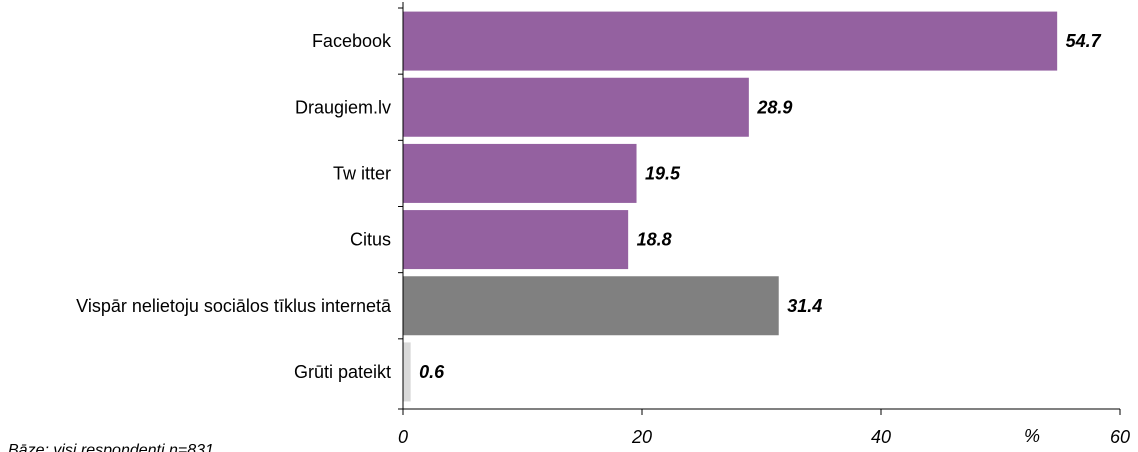 The image size is (1138, 452). Describe the element at coordinates (370, 240) in the screenshot. I see `category-label-3: Citus` at that location.